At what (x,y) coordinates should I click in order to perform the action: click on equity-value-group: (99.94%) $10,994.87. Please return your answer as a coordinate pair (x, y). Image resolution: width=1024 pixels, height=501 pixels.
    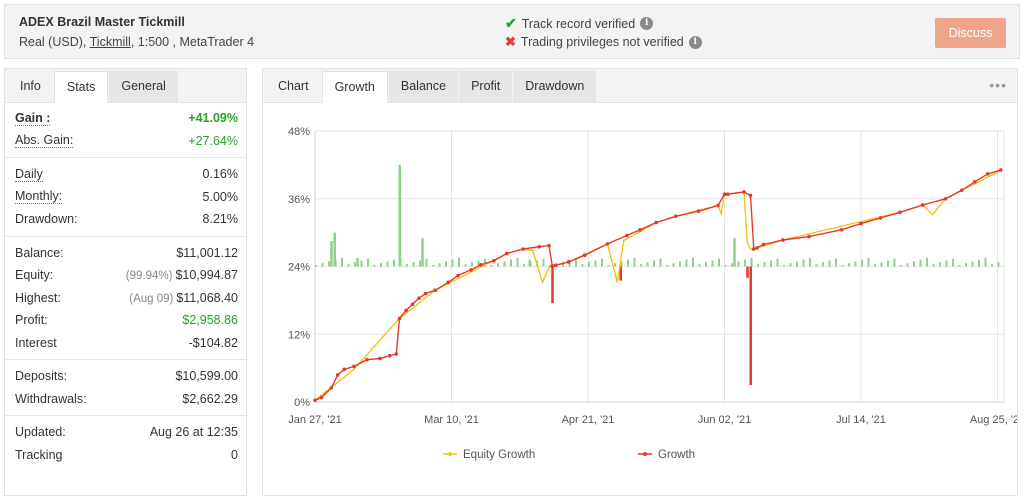
    Looking at the image, I should click on (182, 275).